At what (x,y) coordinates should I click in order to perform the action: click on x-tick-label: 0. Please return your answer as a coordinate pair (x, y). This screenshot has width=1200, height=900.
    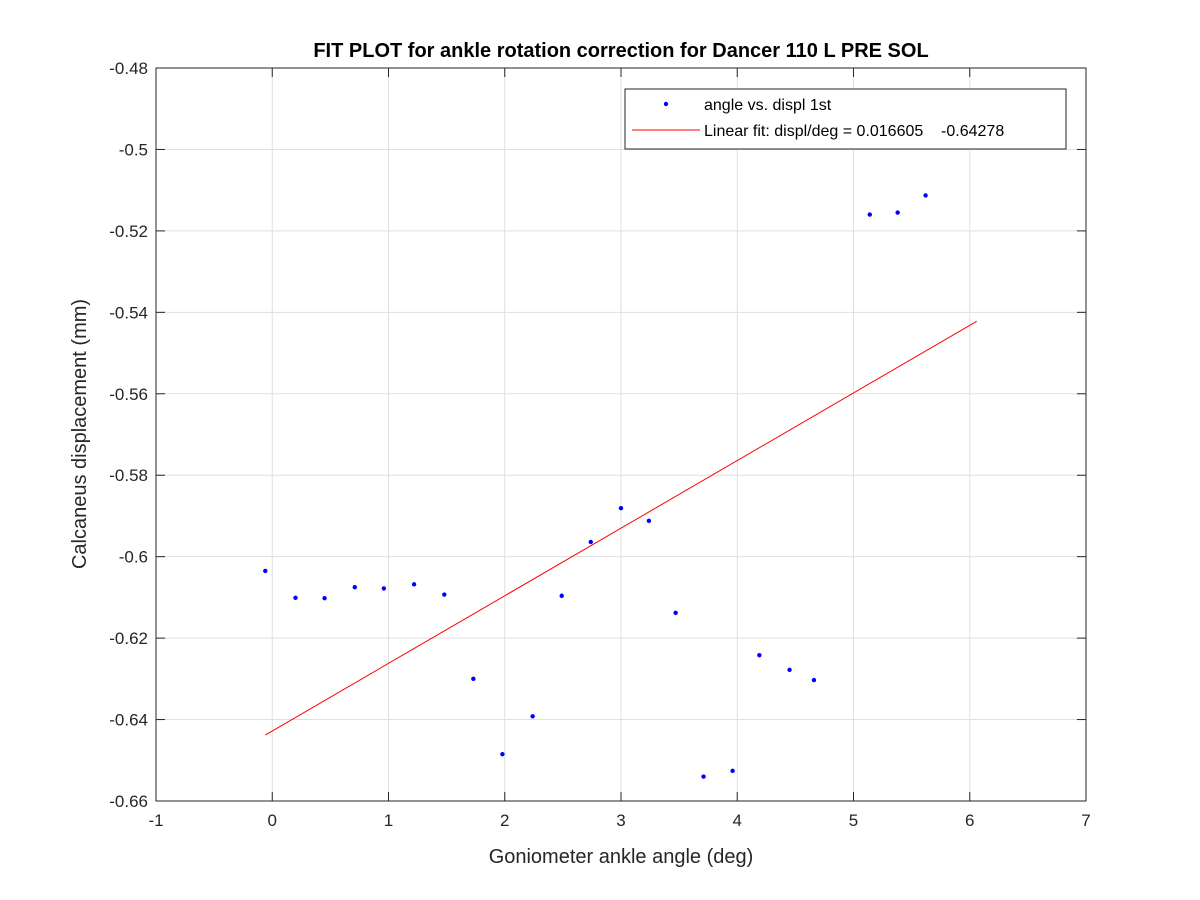
    Looking at the image, I should click on (272, 820).